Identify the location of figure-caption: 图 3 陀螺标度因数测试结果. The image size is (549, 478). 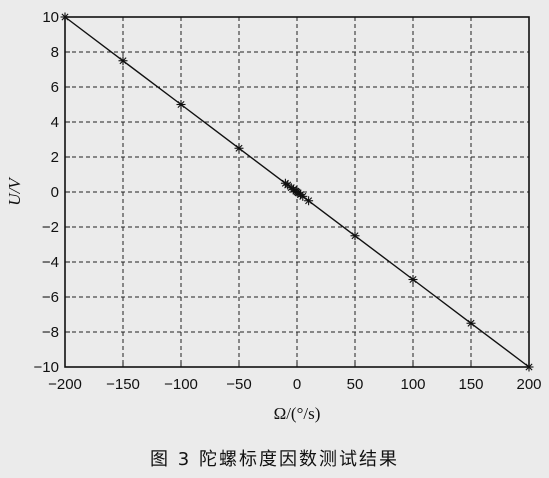
(274, 459).